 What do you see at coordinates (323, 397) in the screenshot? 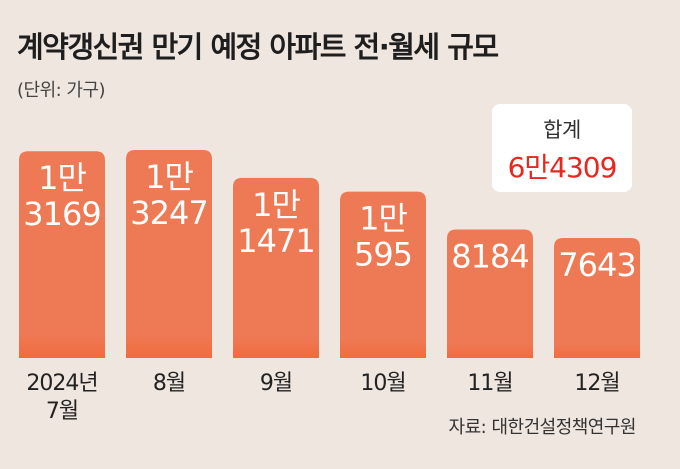
I see `x-axis-labels: 2024년 7월 8월 9월 10월 11월 12월` at bounding box center [323, 397].